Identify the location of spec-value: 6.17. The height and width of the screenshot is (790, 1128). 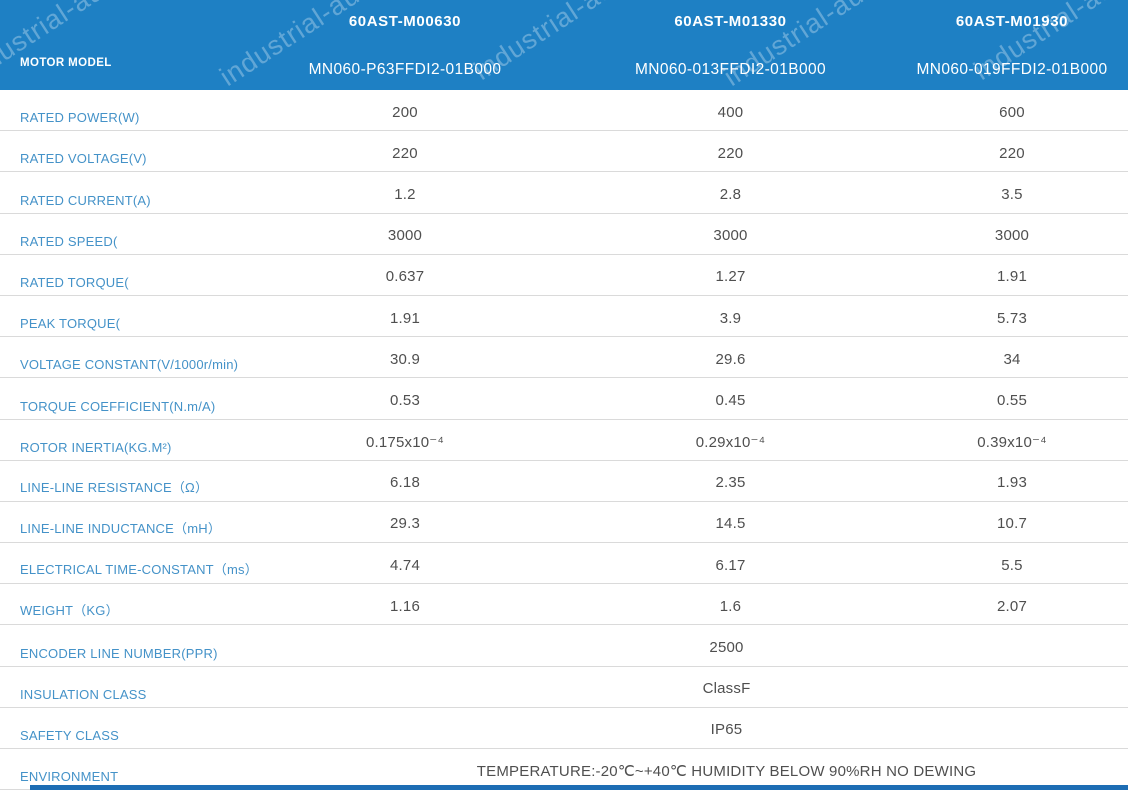
(730, 565).